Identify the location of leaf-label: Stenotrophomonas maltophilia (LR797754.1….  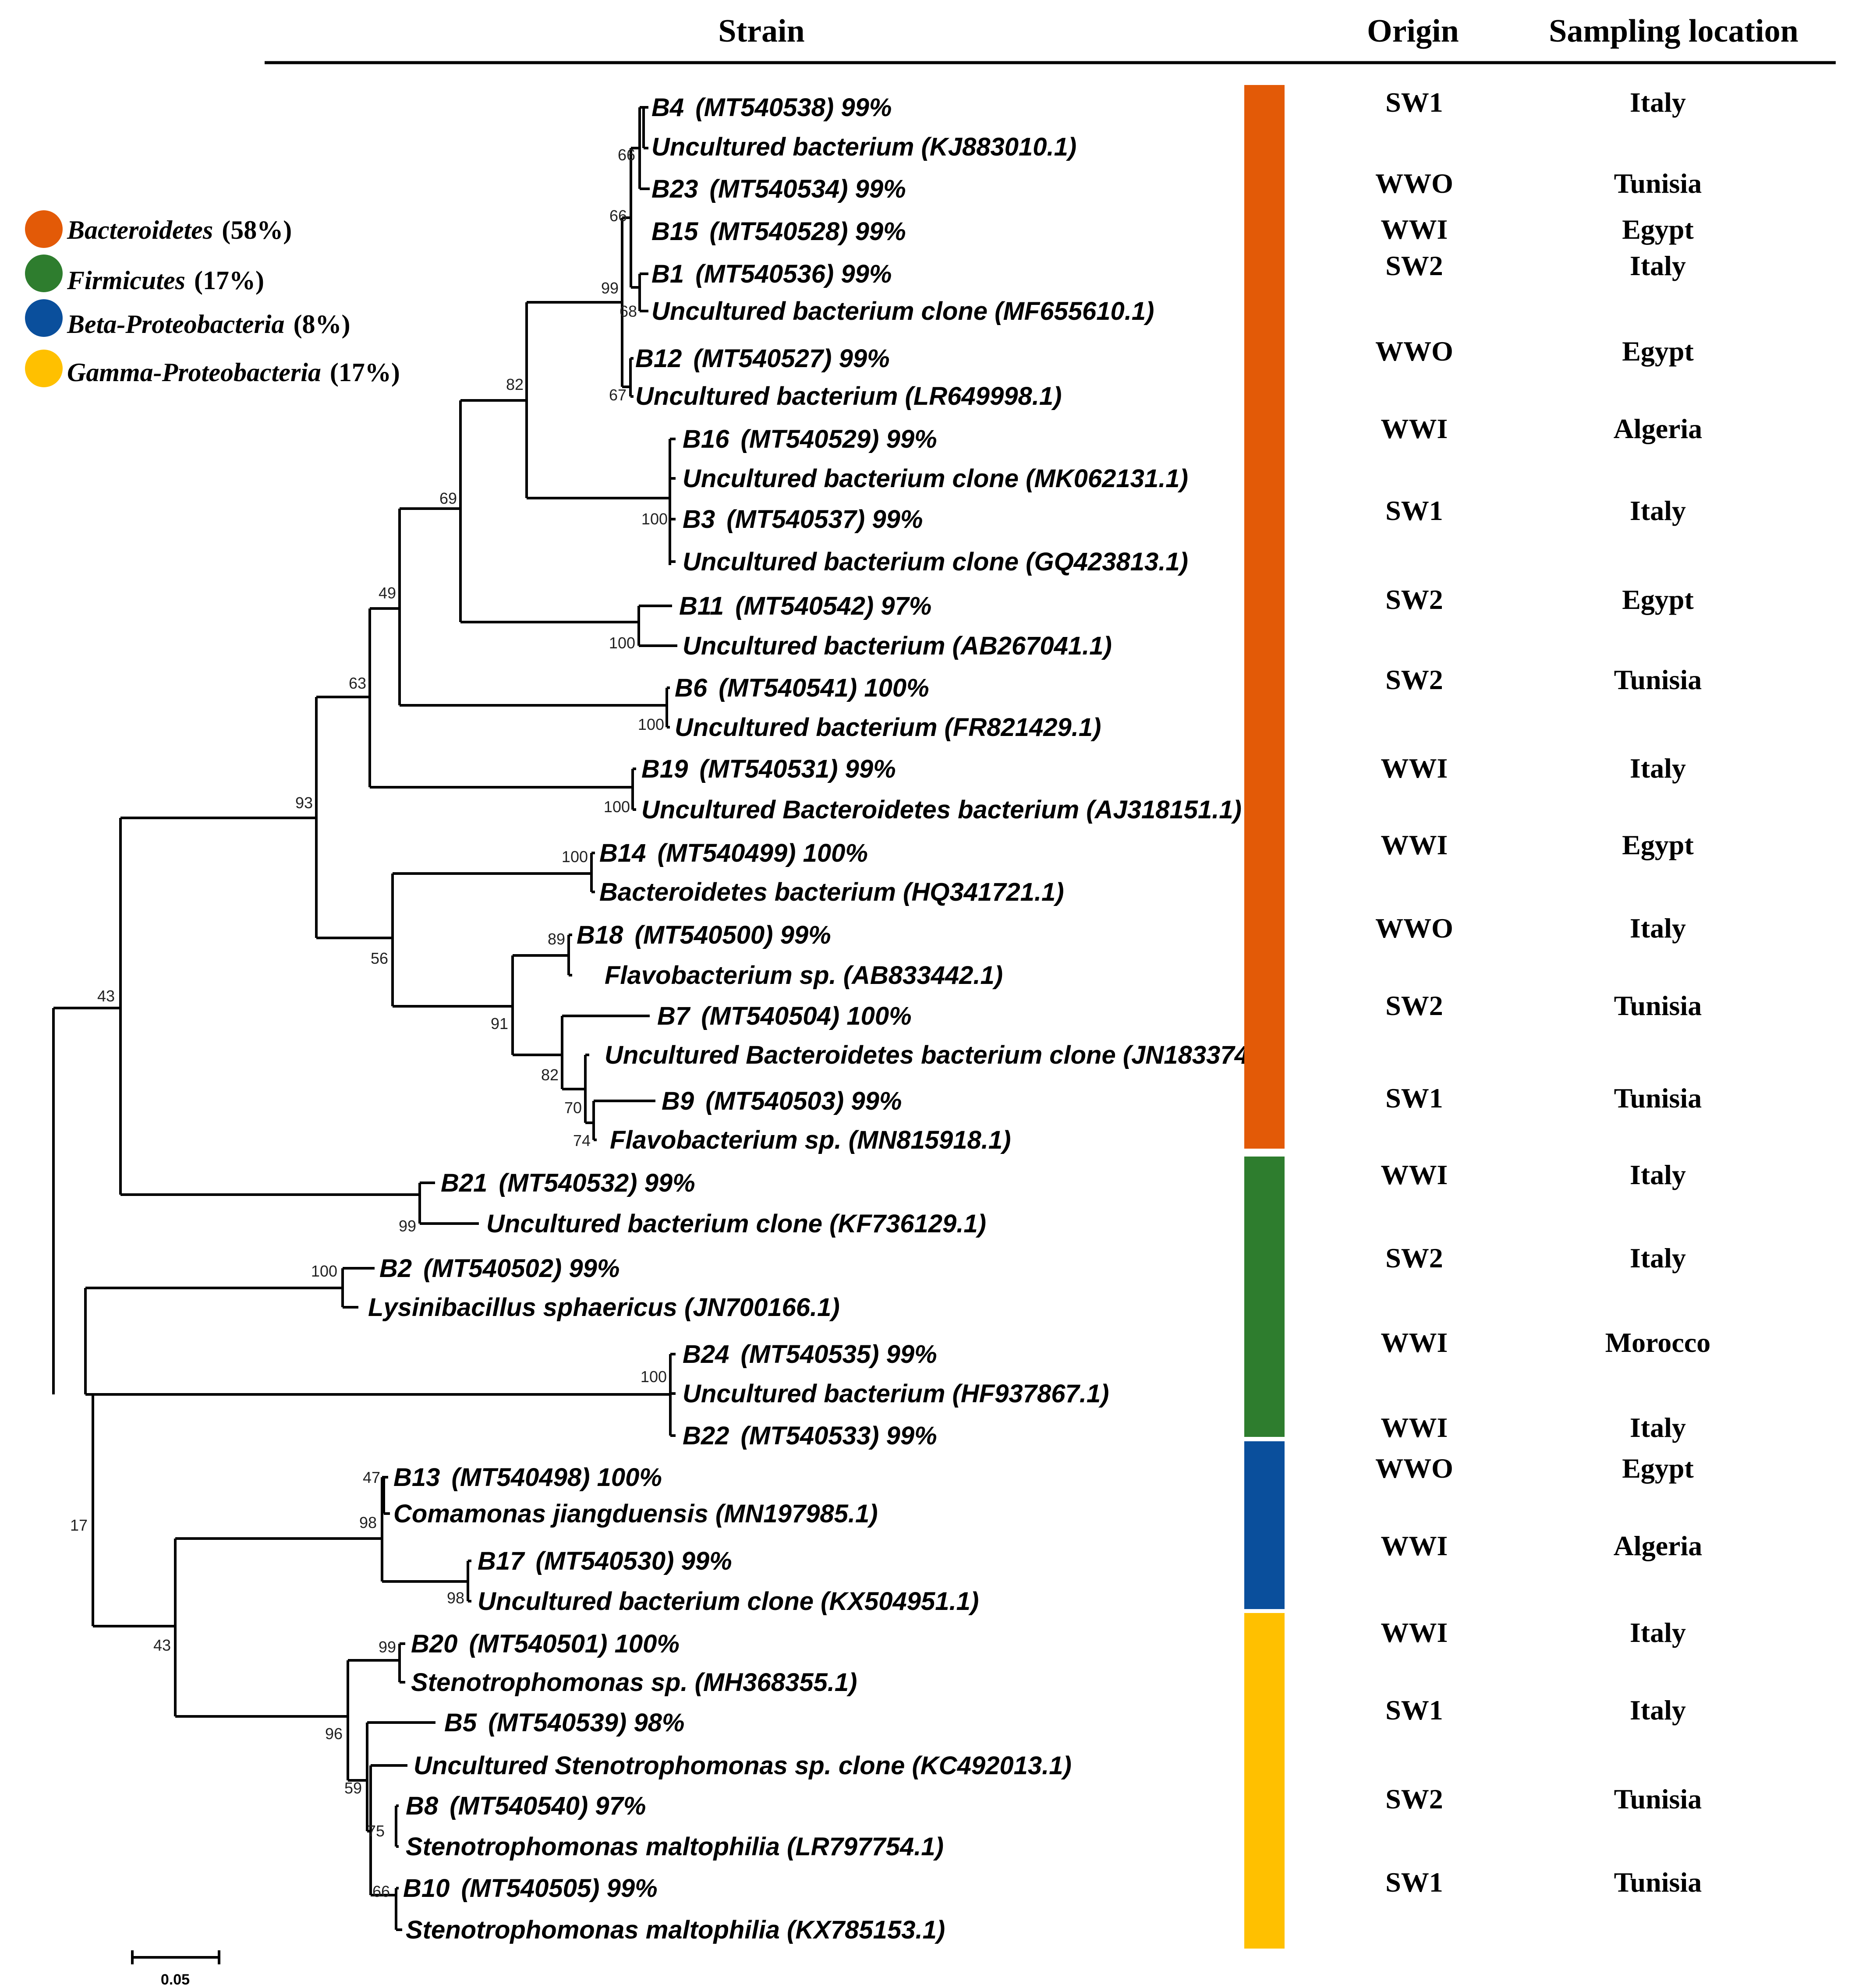
(675, 1846).